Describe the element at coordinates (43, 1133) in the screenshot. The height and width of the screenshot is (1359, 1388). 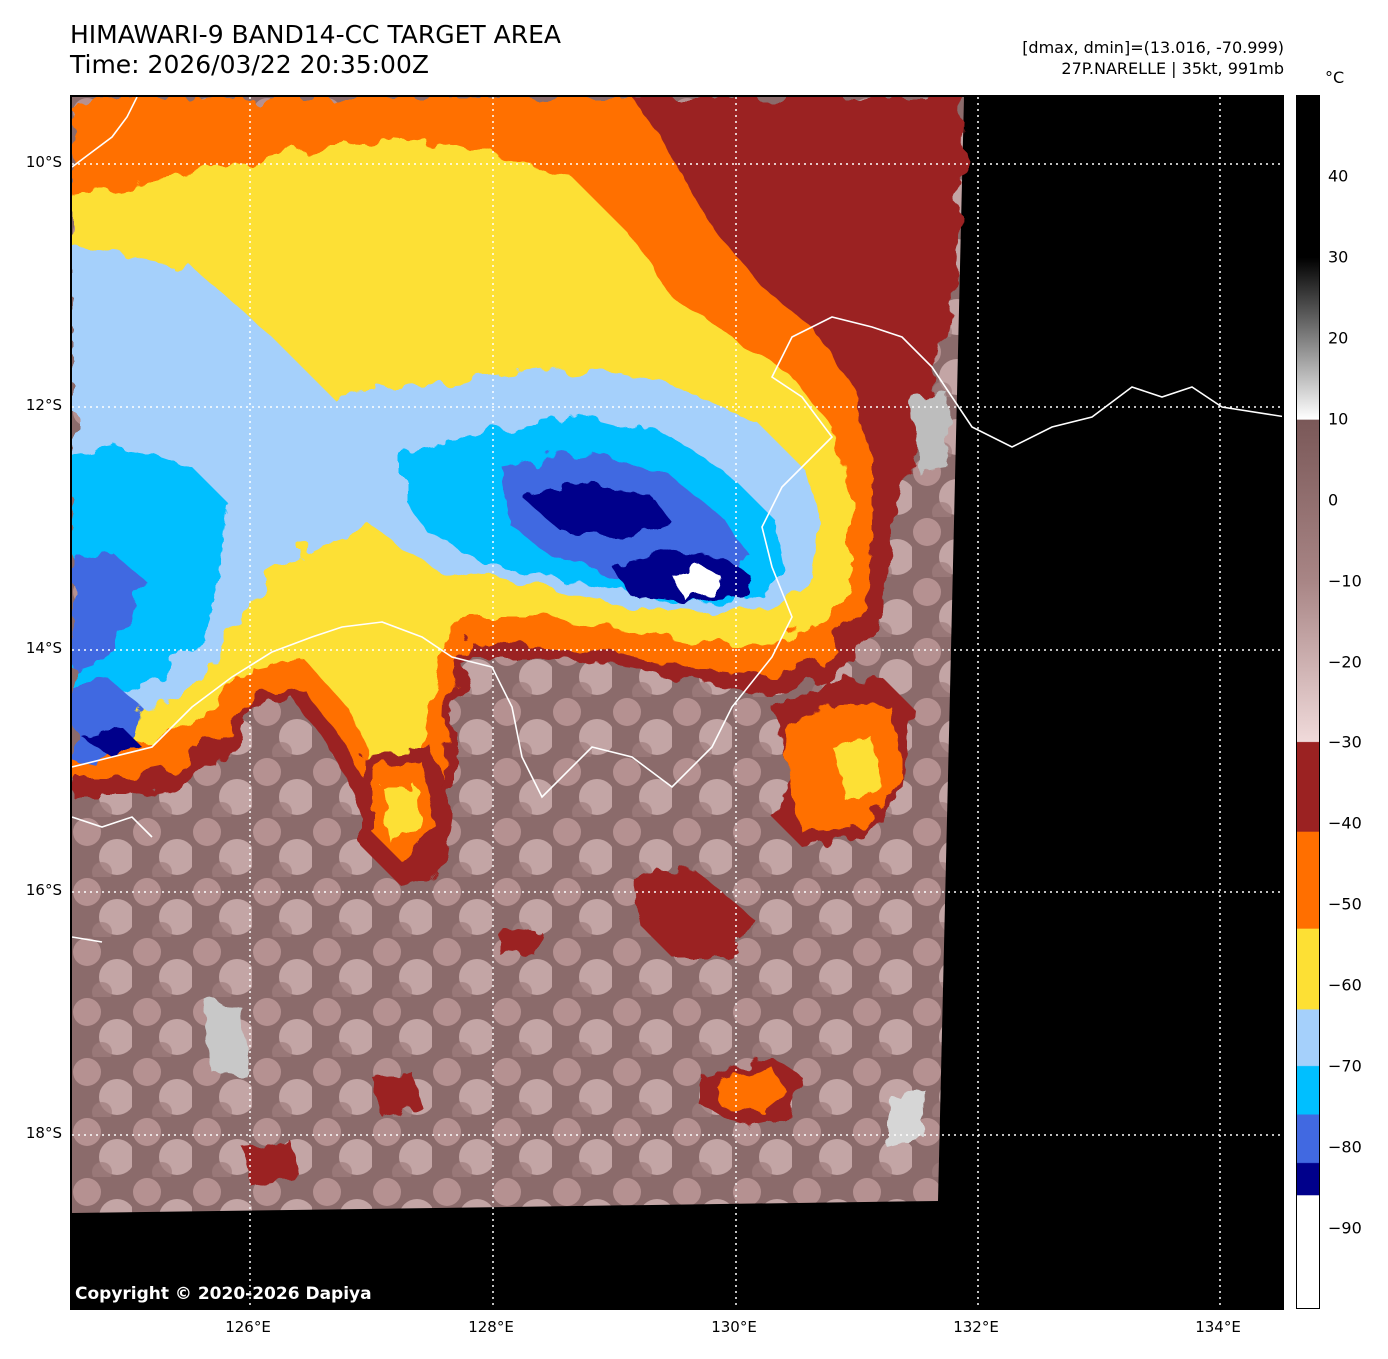
I see `lat-label-18s: 18°S` at that location.